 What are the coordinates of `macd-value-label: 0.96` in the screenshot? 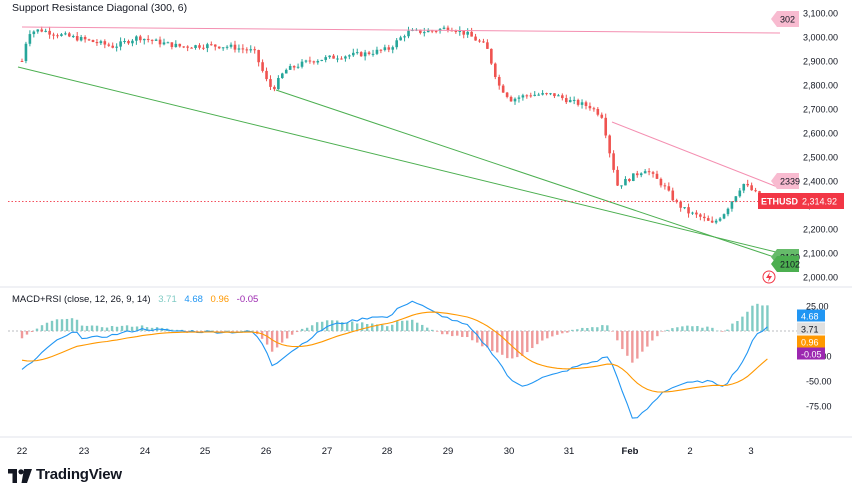 It's located at (810, 343).